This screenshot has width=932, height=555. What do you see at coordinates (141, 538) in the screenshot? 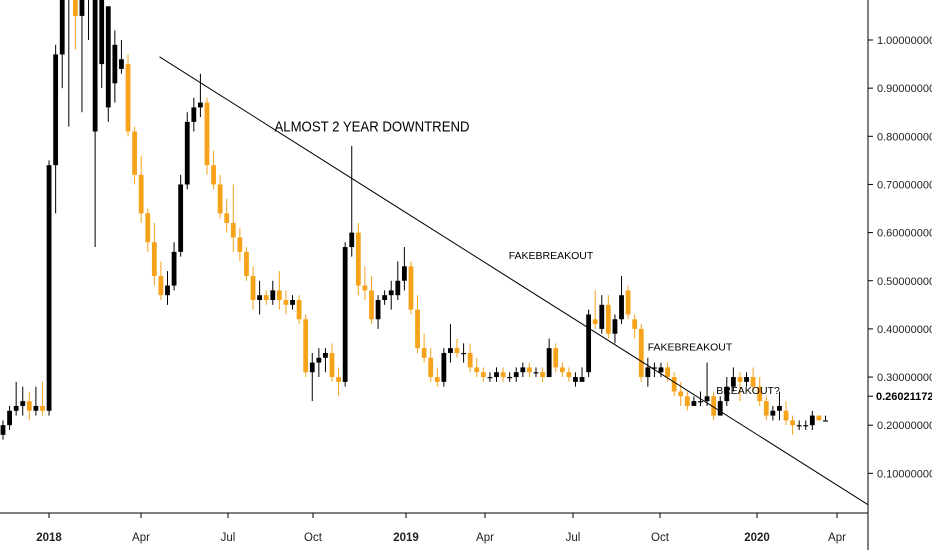
I see `x-tick-label: Apr` at bounding box center [141, 538].